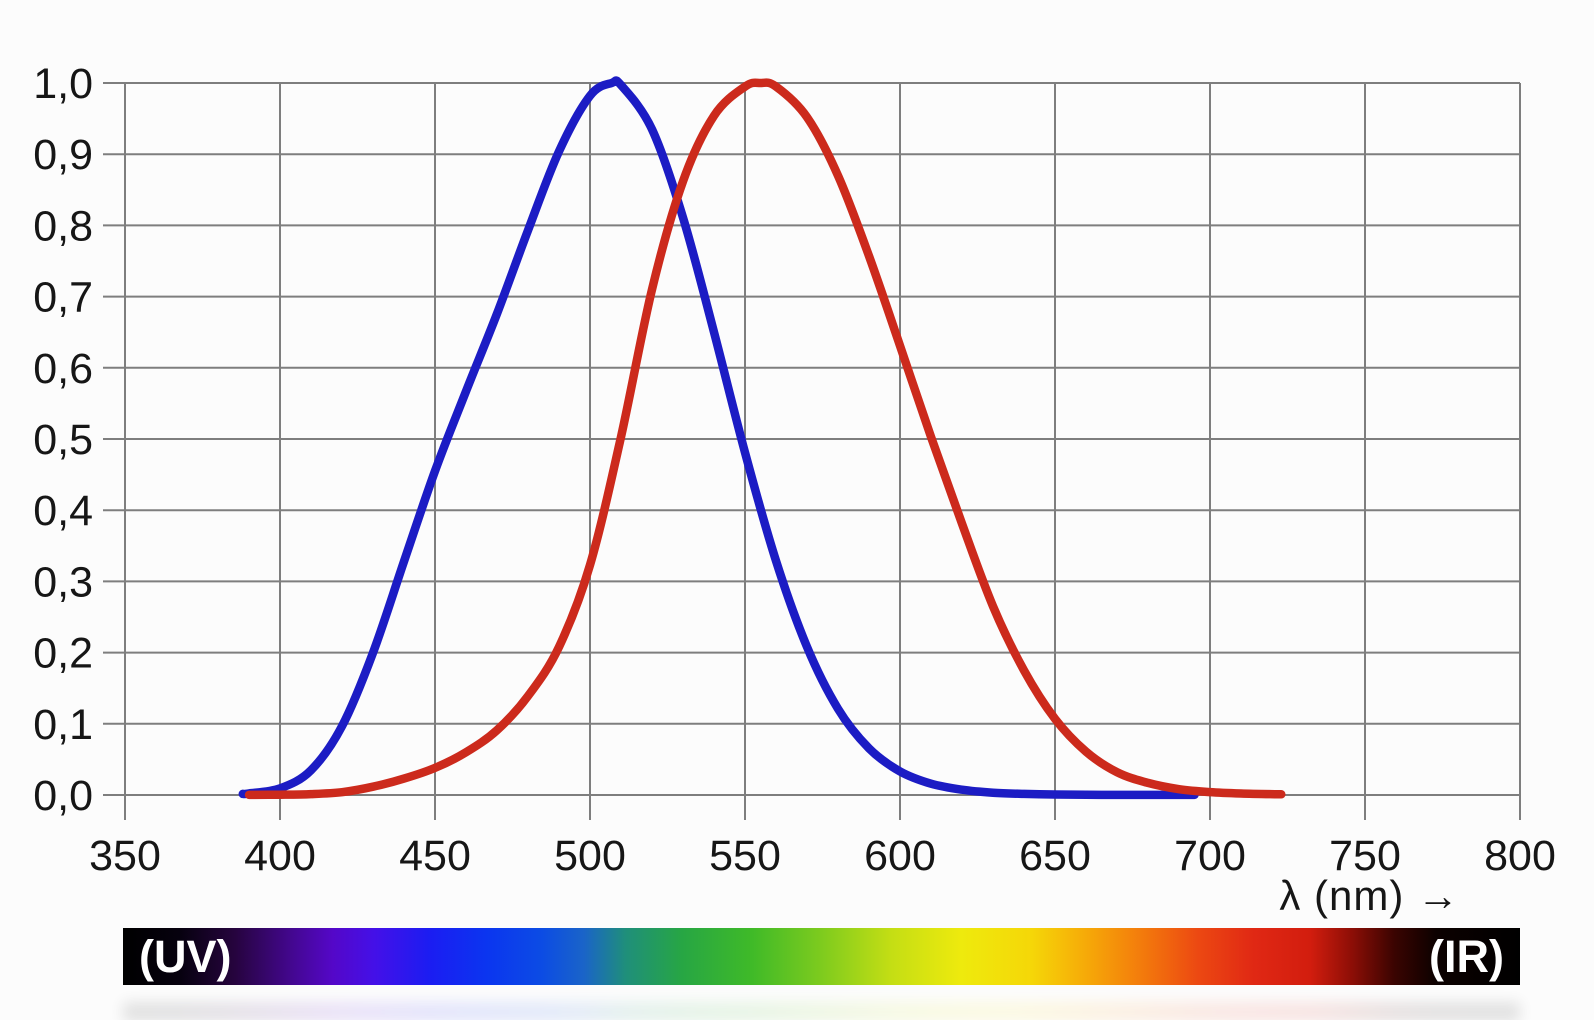  What do you see at coordinates (63, 84) in the screenshot?
I see `y-tick-label: 1,0` at bounding box center [63, 84].